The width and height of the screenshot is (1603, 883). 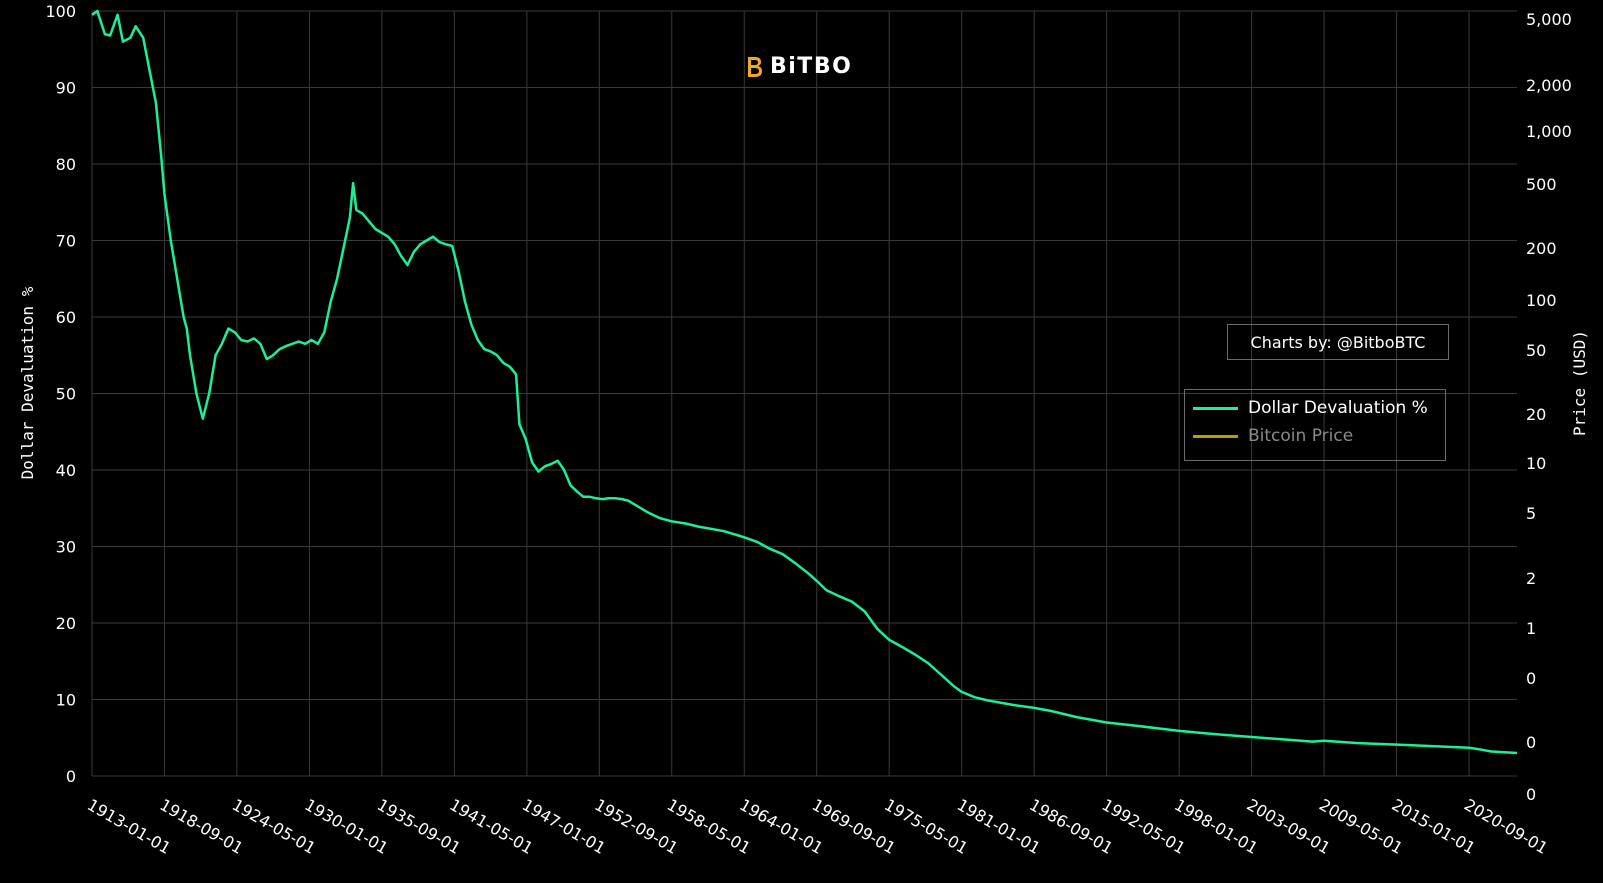 What do you see at coordinates (66, 700) in the screenshot?
I see `y-tick-label: 10` at bounding box center [66, 700].